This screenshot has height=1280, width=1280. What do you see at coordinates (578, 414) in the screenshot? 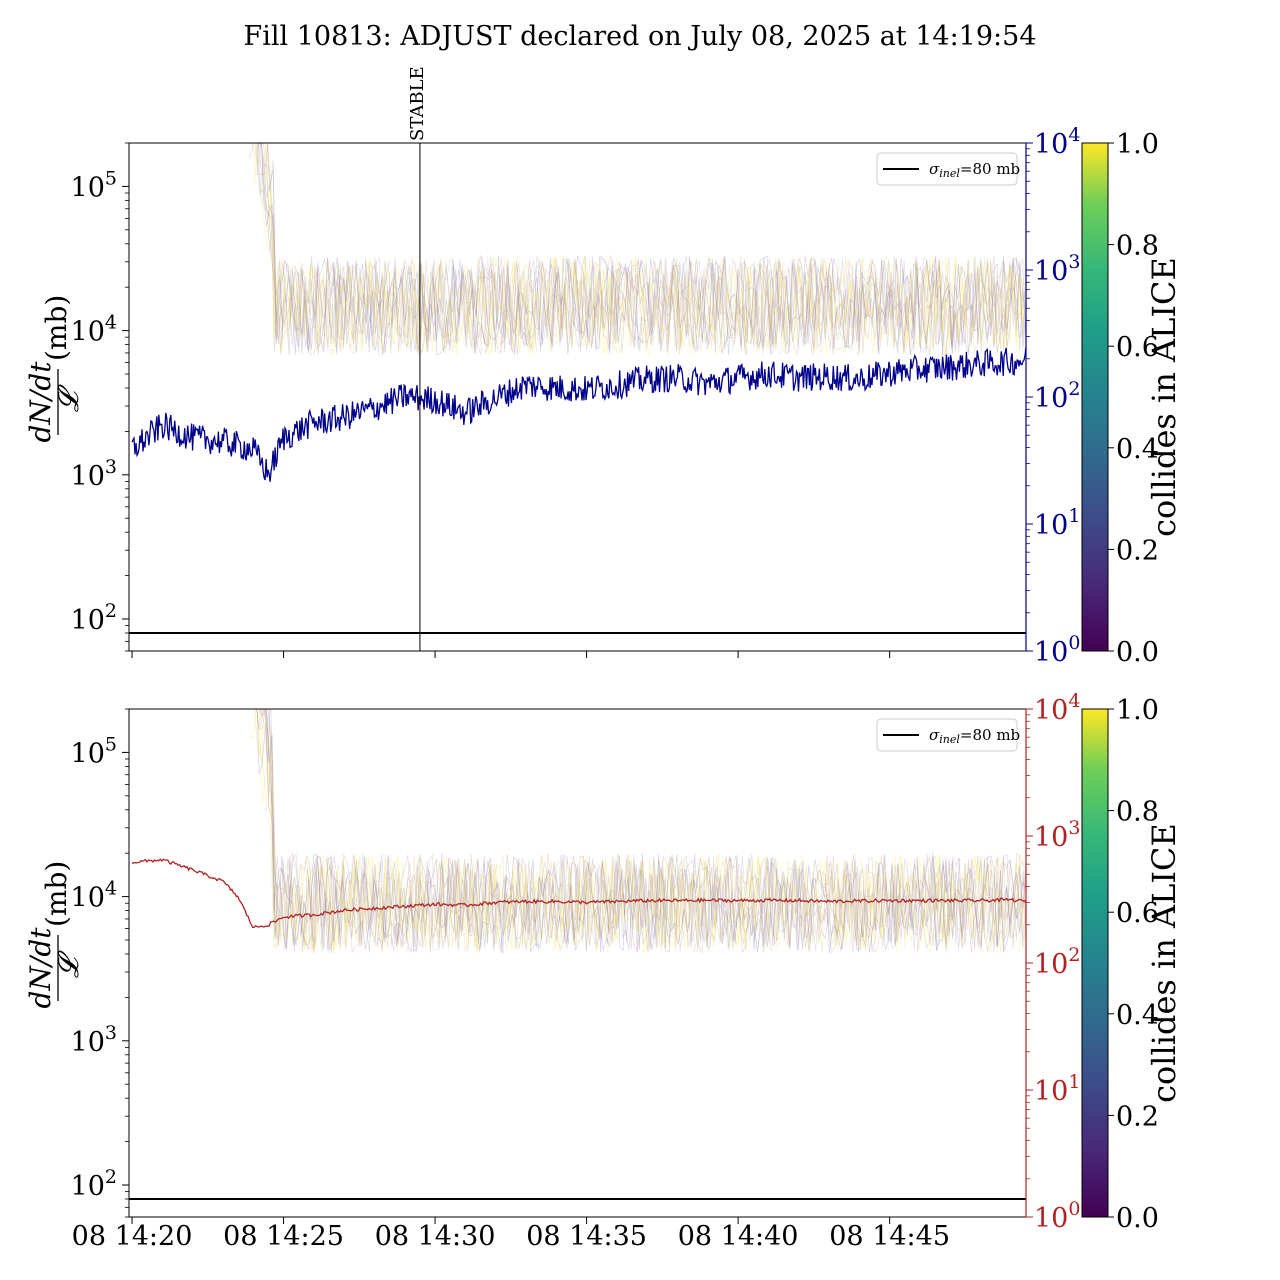
I see `top-series-line` at bounding box center [578, 414].